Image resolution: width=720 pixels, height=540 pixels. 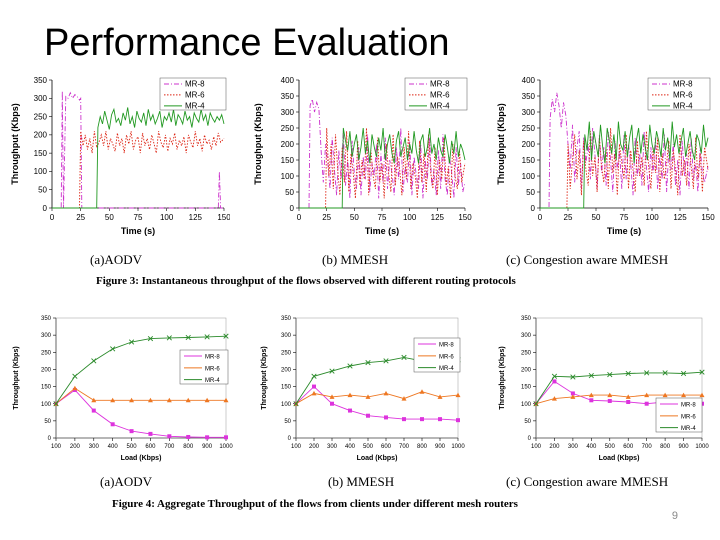 What do you see at coordinates (628, 447) in the screenshot?
I see `x-tick-label: 600` at bounding box center [628, 447].